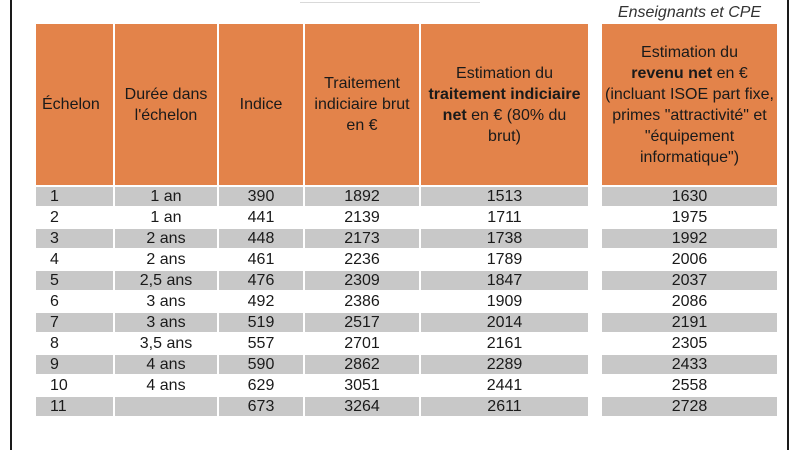  I want to click on cell-indice: 461, so click(261, 259).